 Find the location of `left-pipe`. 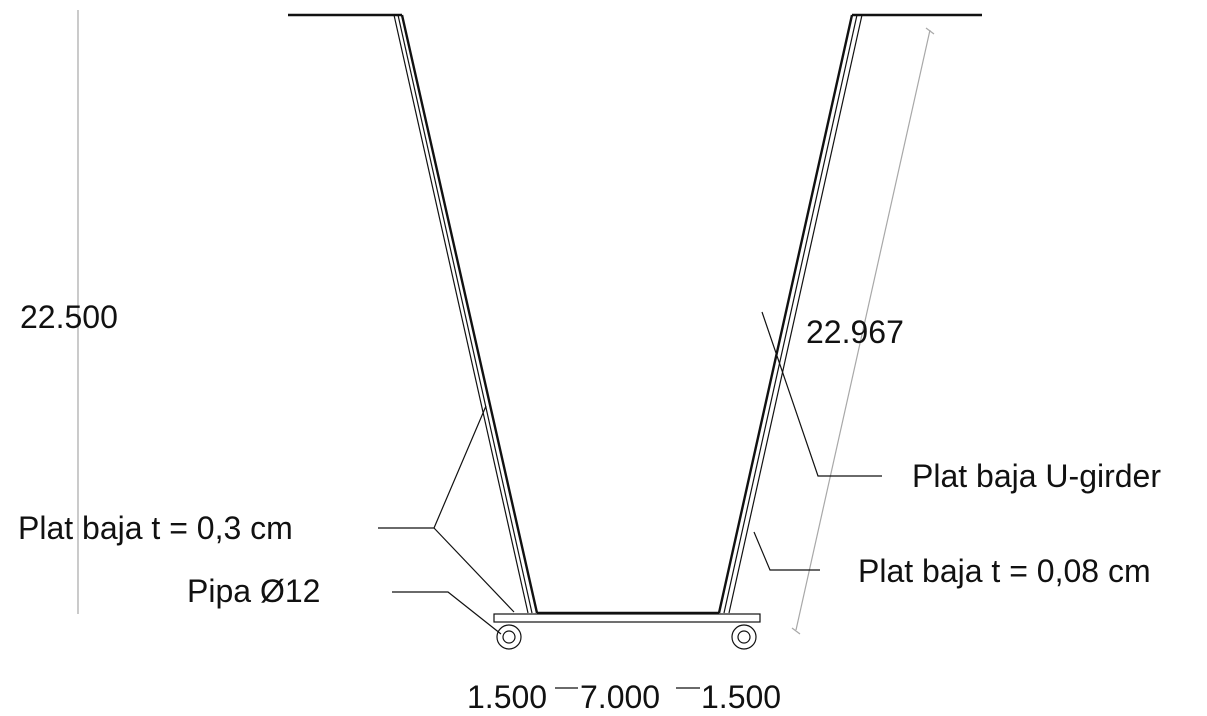

left-pipe is located at coordinates (509, 637).